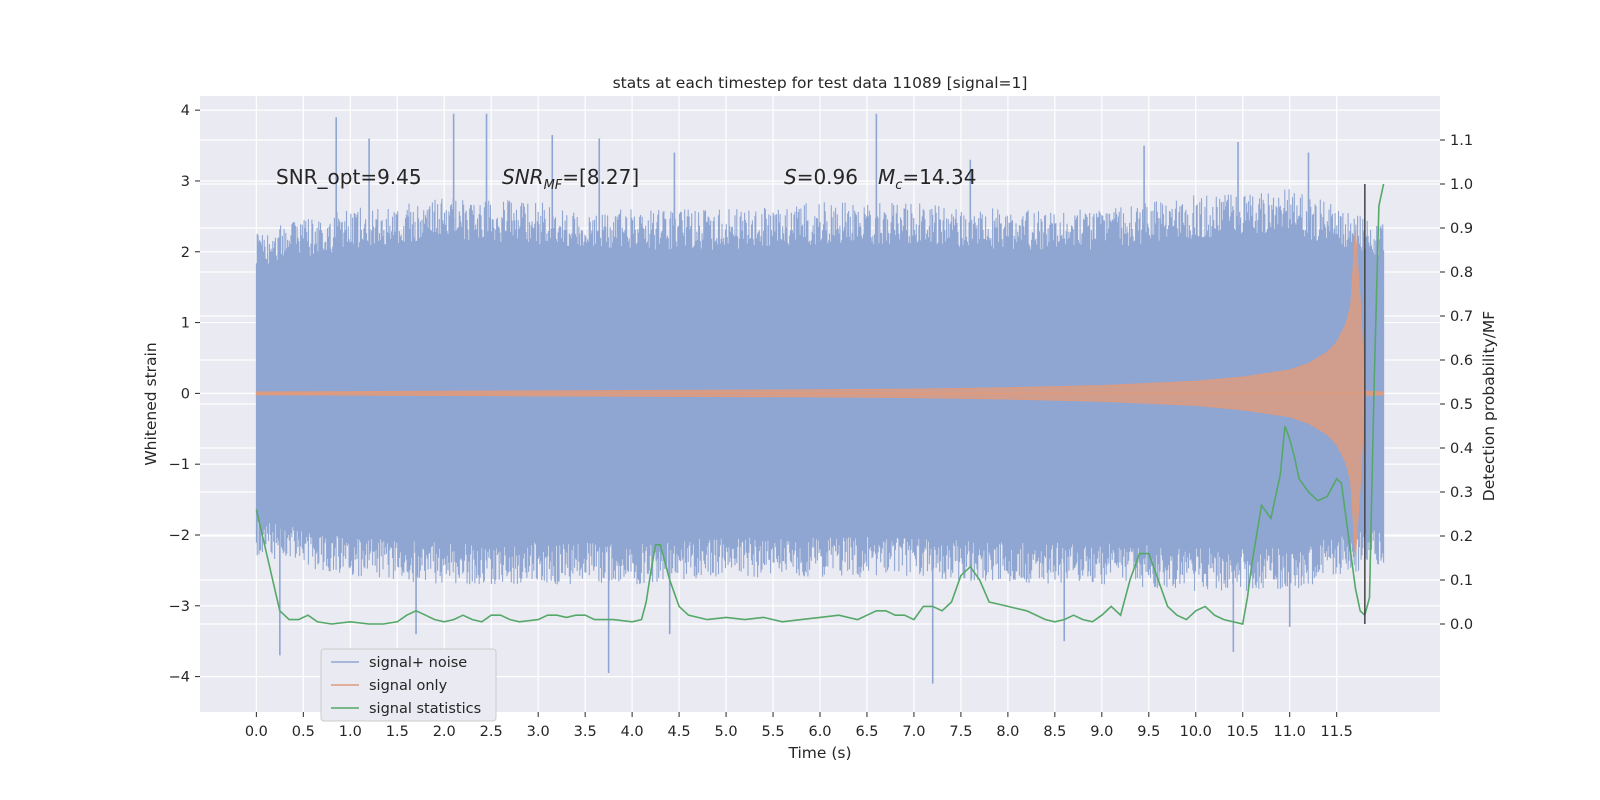 The height and width of the screenshot is (800, 1600). I want to click on x-tick-label: 10.5, so click(1243, 732).